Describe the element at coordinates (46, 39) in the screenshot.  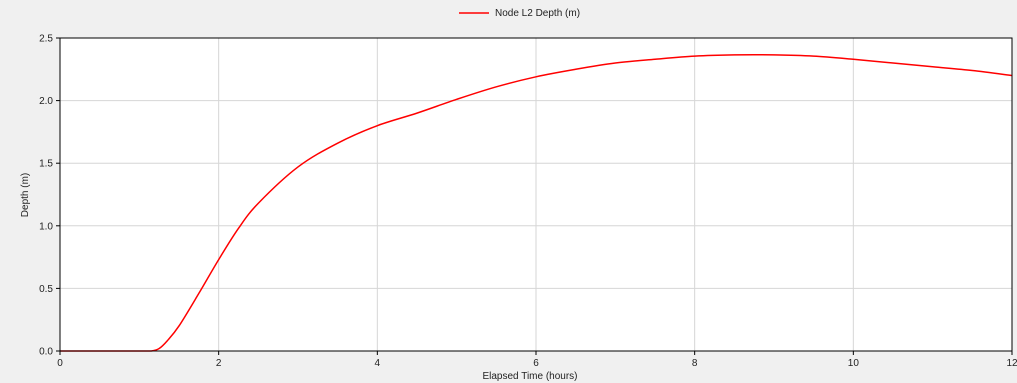
I see `y-tick-label-5: 2.5` at that location.